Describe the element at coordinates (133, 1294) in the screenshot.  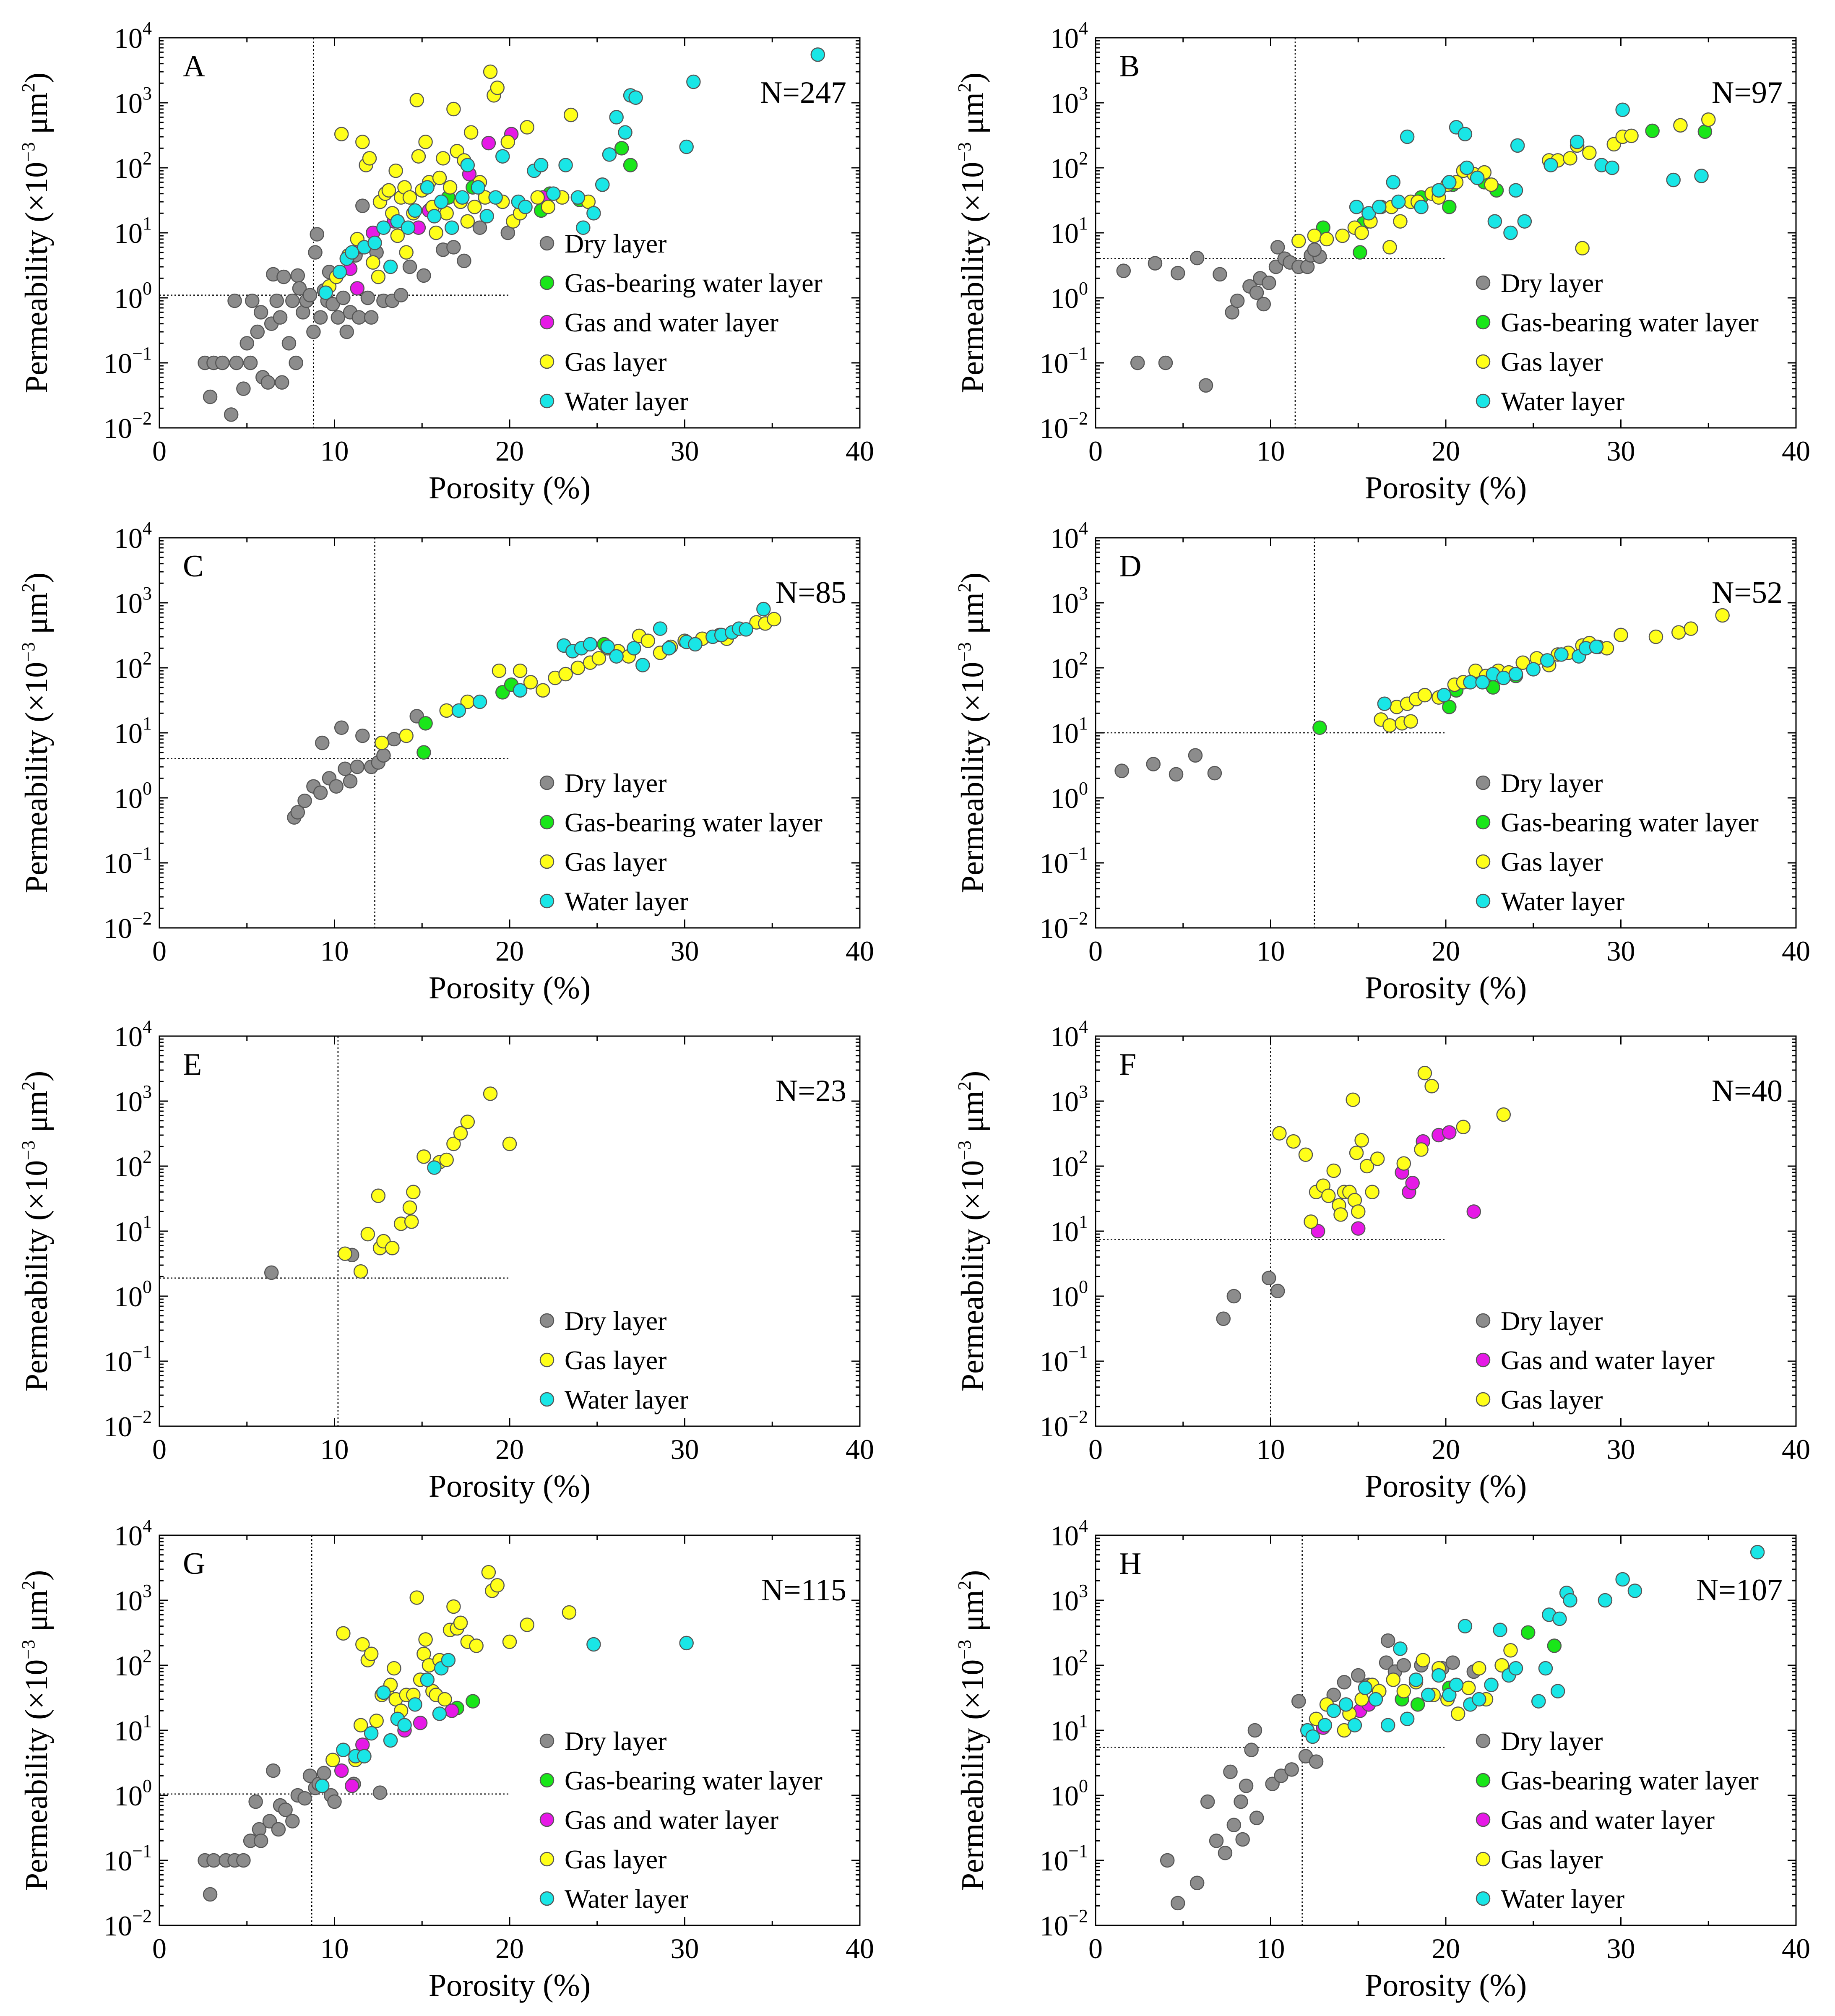
I see `y-tick-label: 10⁰` at that location.